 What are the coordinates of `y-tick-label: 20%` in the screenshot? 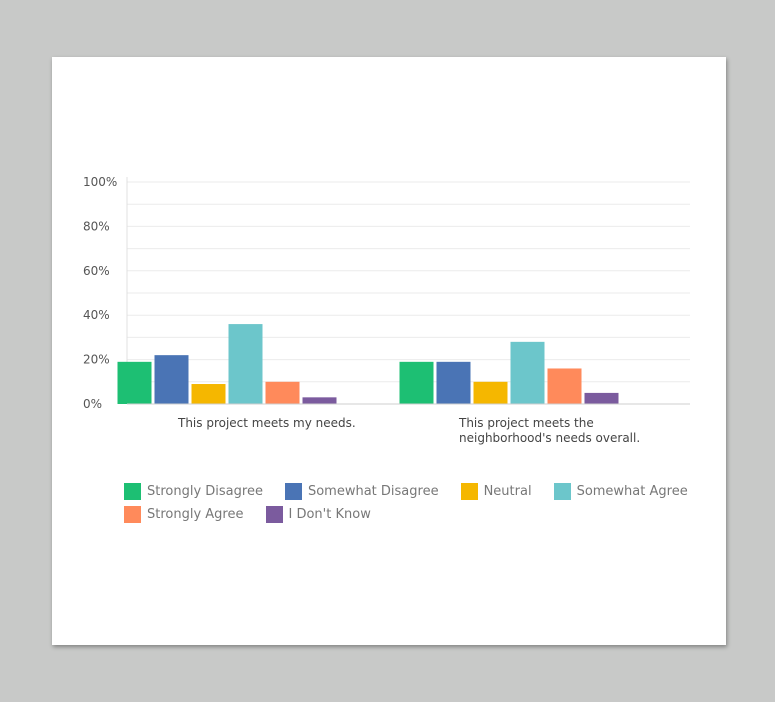 It's located at (96, 360).